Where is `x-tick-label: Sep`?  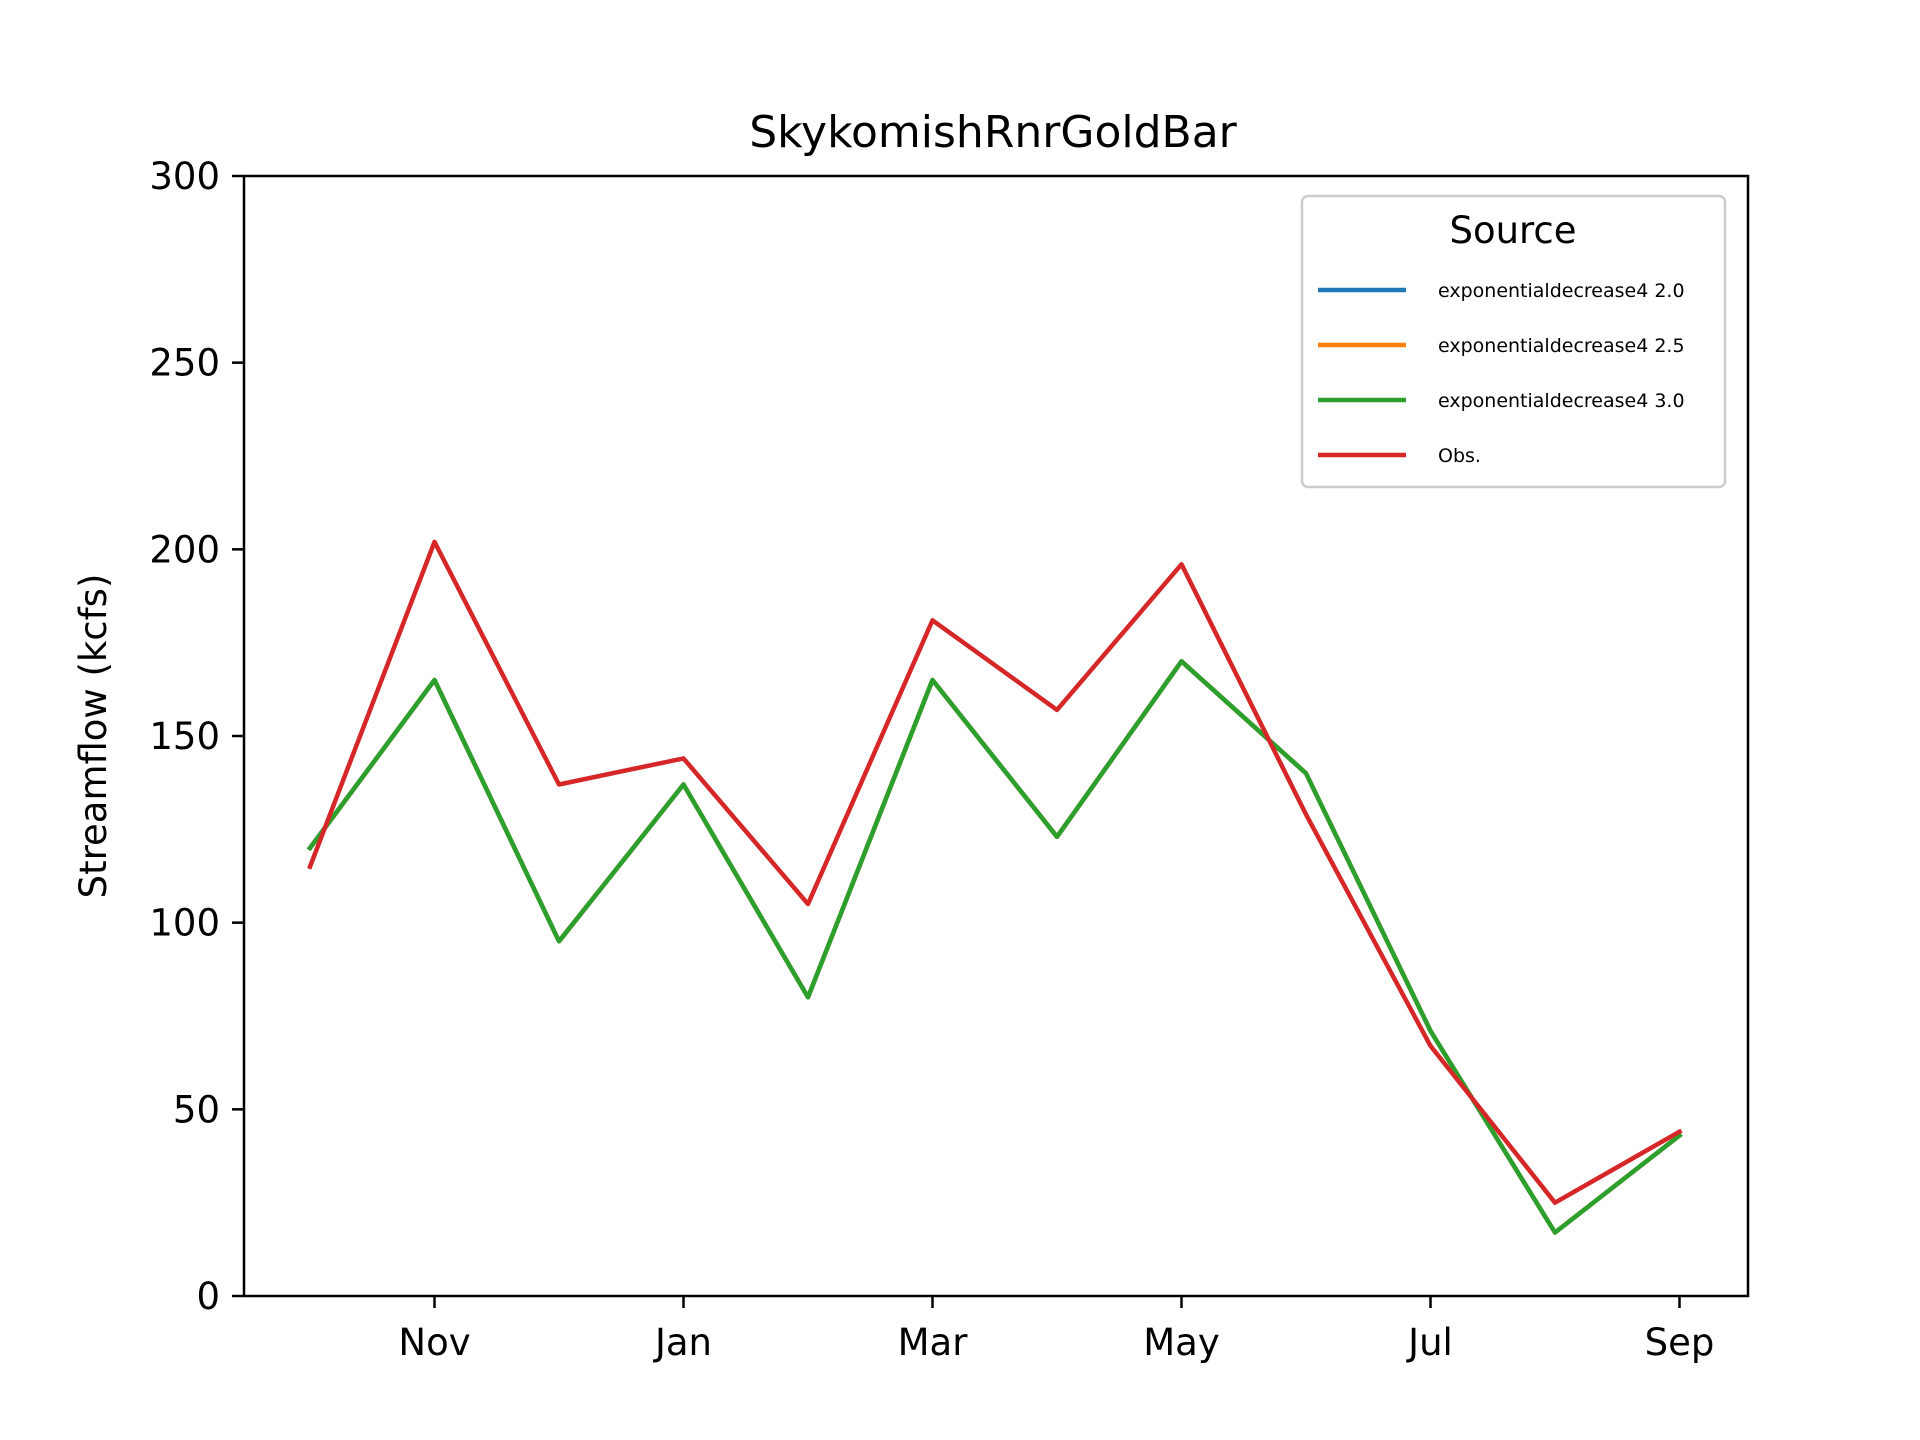 x-tick-label: Sep is located at coordinates (1680, 1342).